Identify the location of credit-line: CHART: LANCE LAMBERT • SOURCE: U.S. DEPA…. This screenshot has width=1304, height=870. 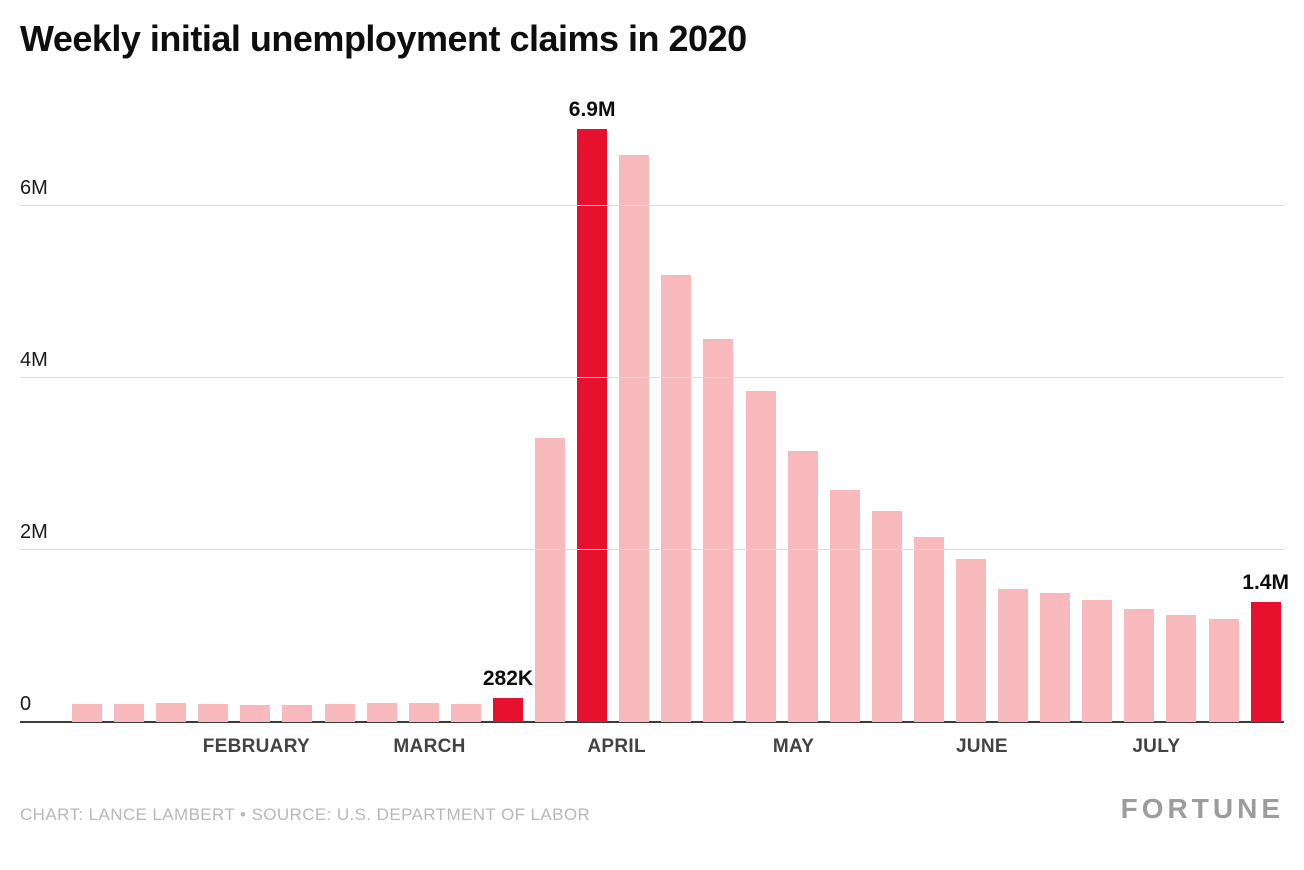
(305, 814).